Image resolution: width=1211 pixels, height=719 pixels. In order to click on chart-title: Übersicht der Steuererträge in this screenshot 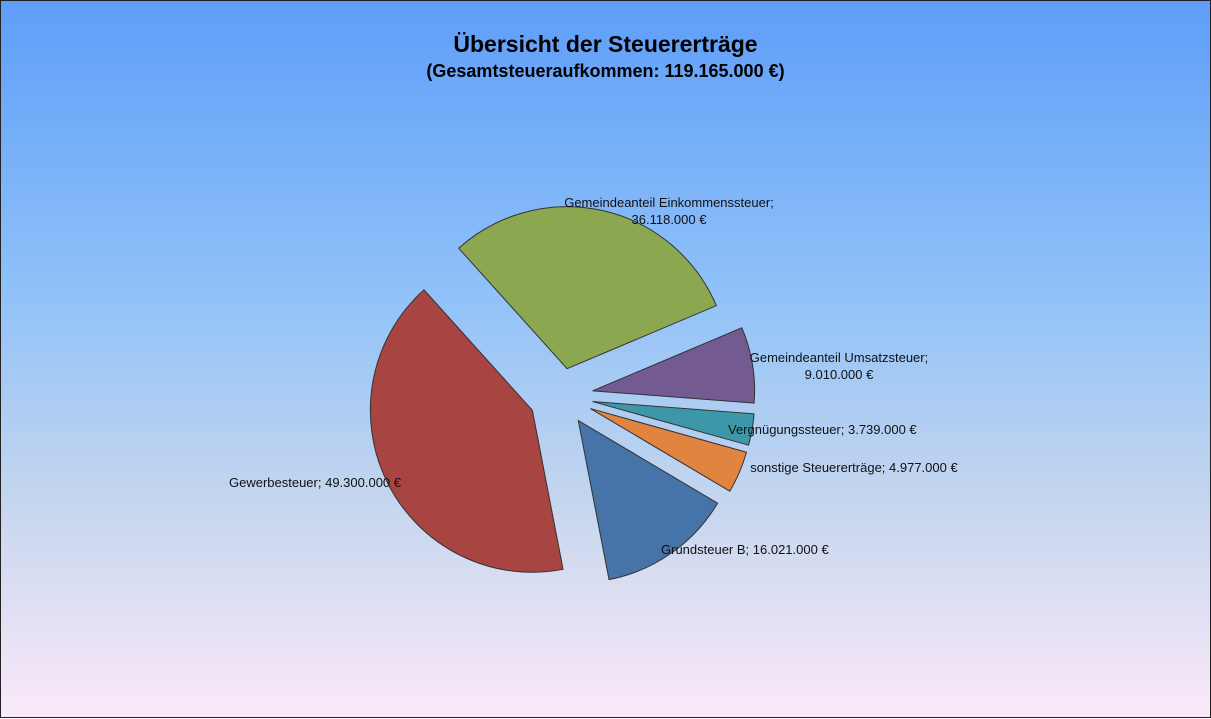, I will do `click(605, 44)`.